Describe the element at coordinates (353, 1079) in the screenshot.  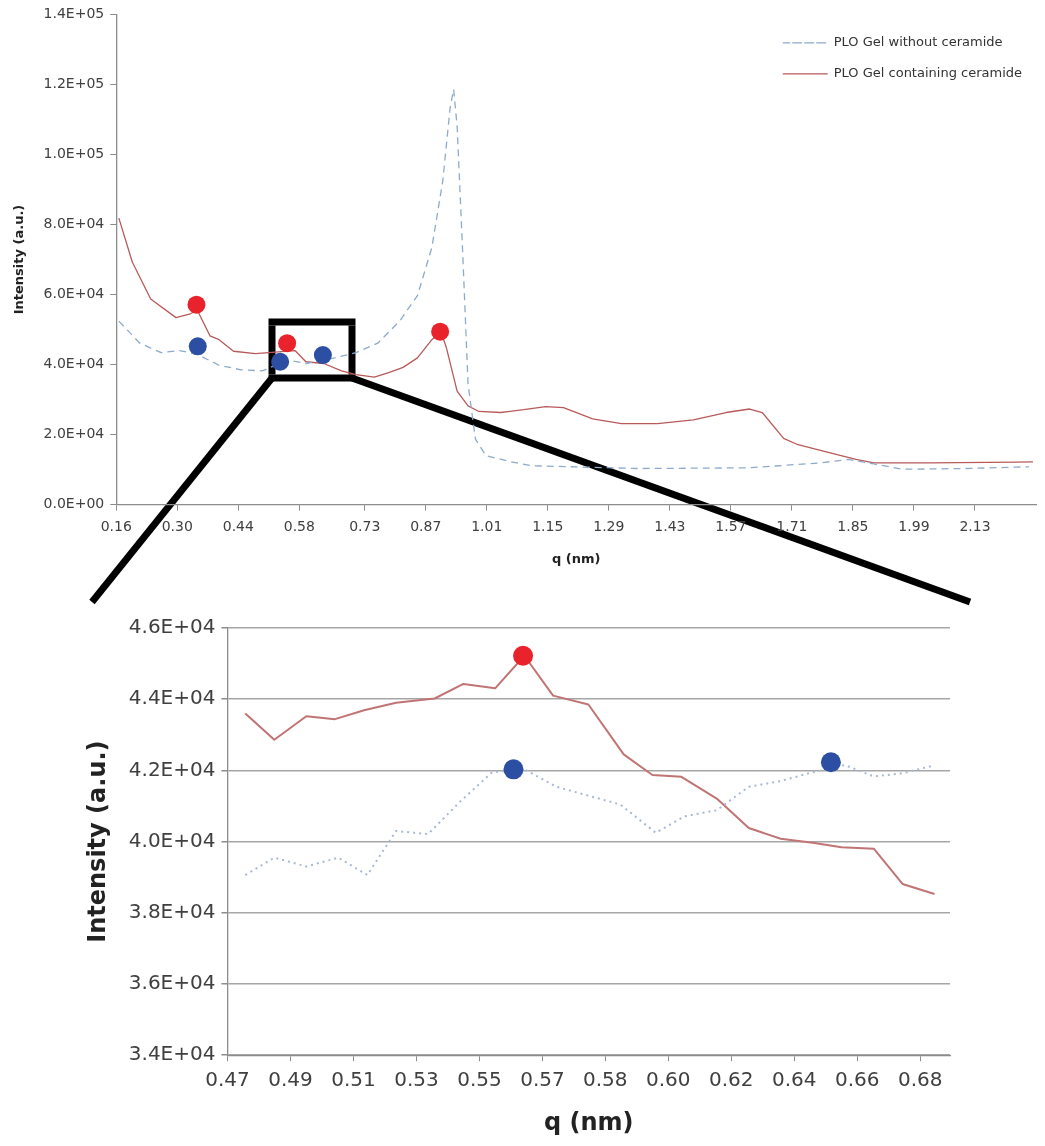
I see `x-tick-label: 0.51` at that location.